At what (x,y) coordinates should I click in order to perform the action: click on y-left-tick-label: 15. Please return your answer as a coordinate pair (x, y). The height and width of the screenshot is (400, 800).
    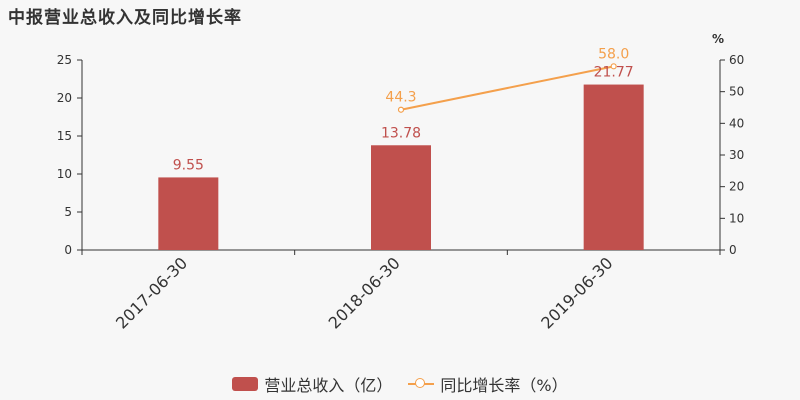
    Looking at the image, I should click on (64, 136).